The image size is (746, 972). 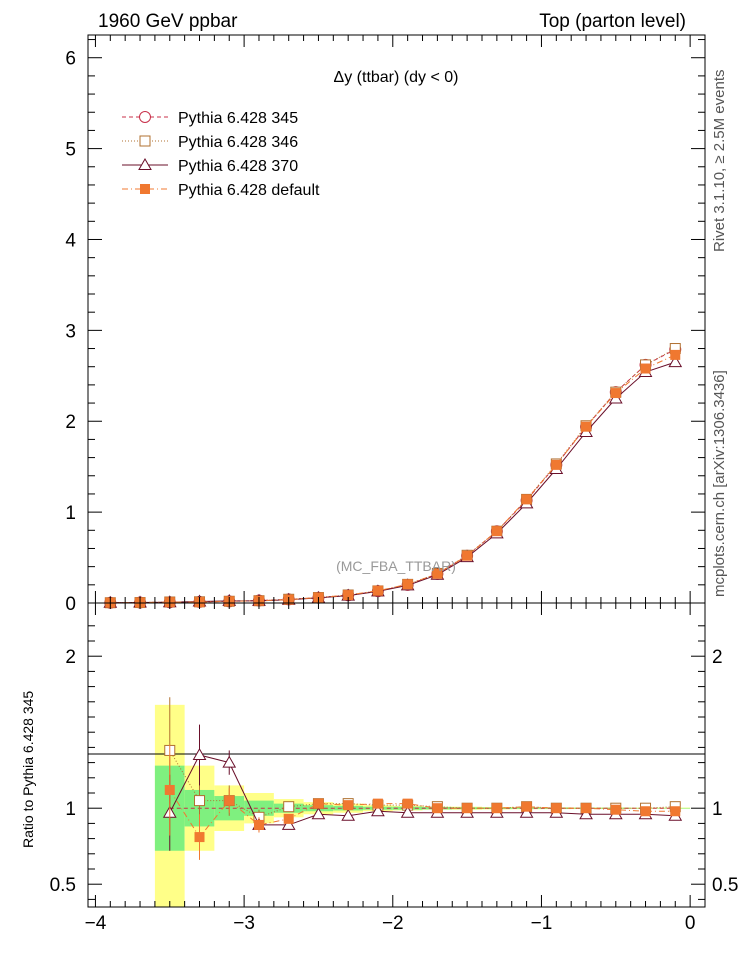 I want to click on ratio-band-inner, so click(x=259, y=808).